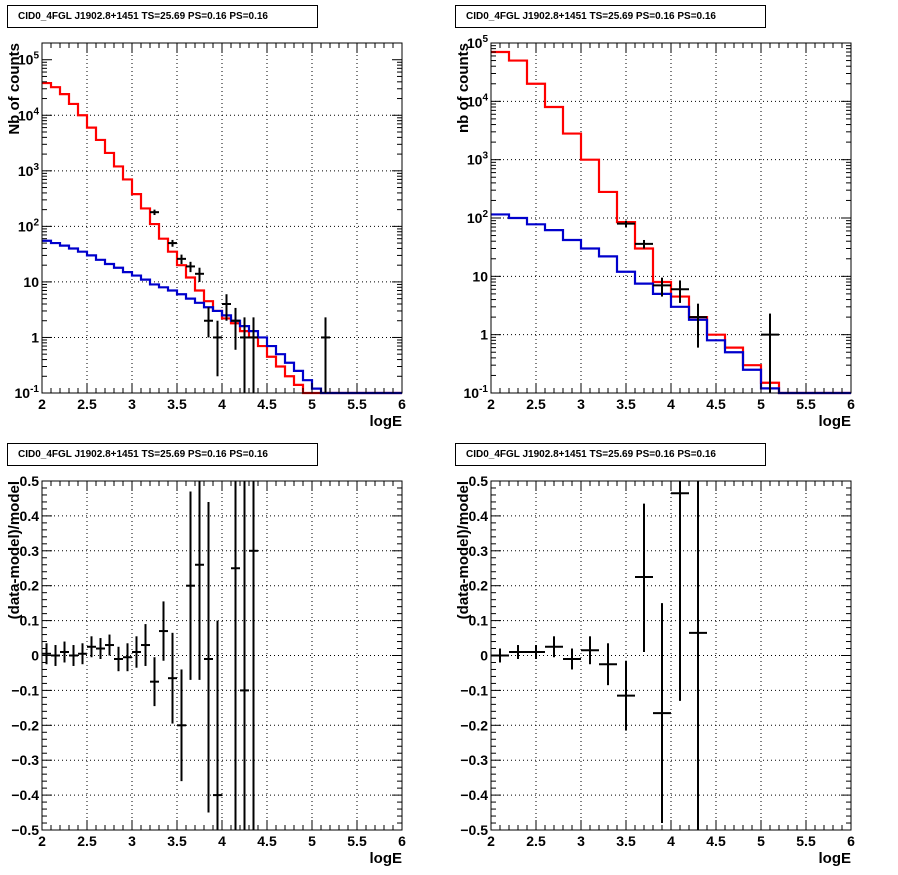 The height and width of the screenshot is (875, 898). Describe the element at coordinates (484, 656) in the screenshot. I see `y-tick-label: 0` at that location.